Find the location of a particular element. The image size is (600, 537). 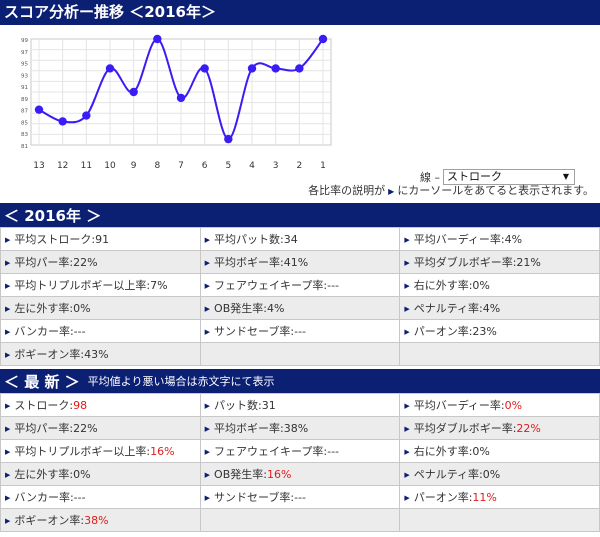

stats-2016-stat-cell: ▶ 平均ストローク:91 is located at coordinates (100, 239).